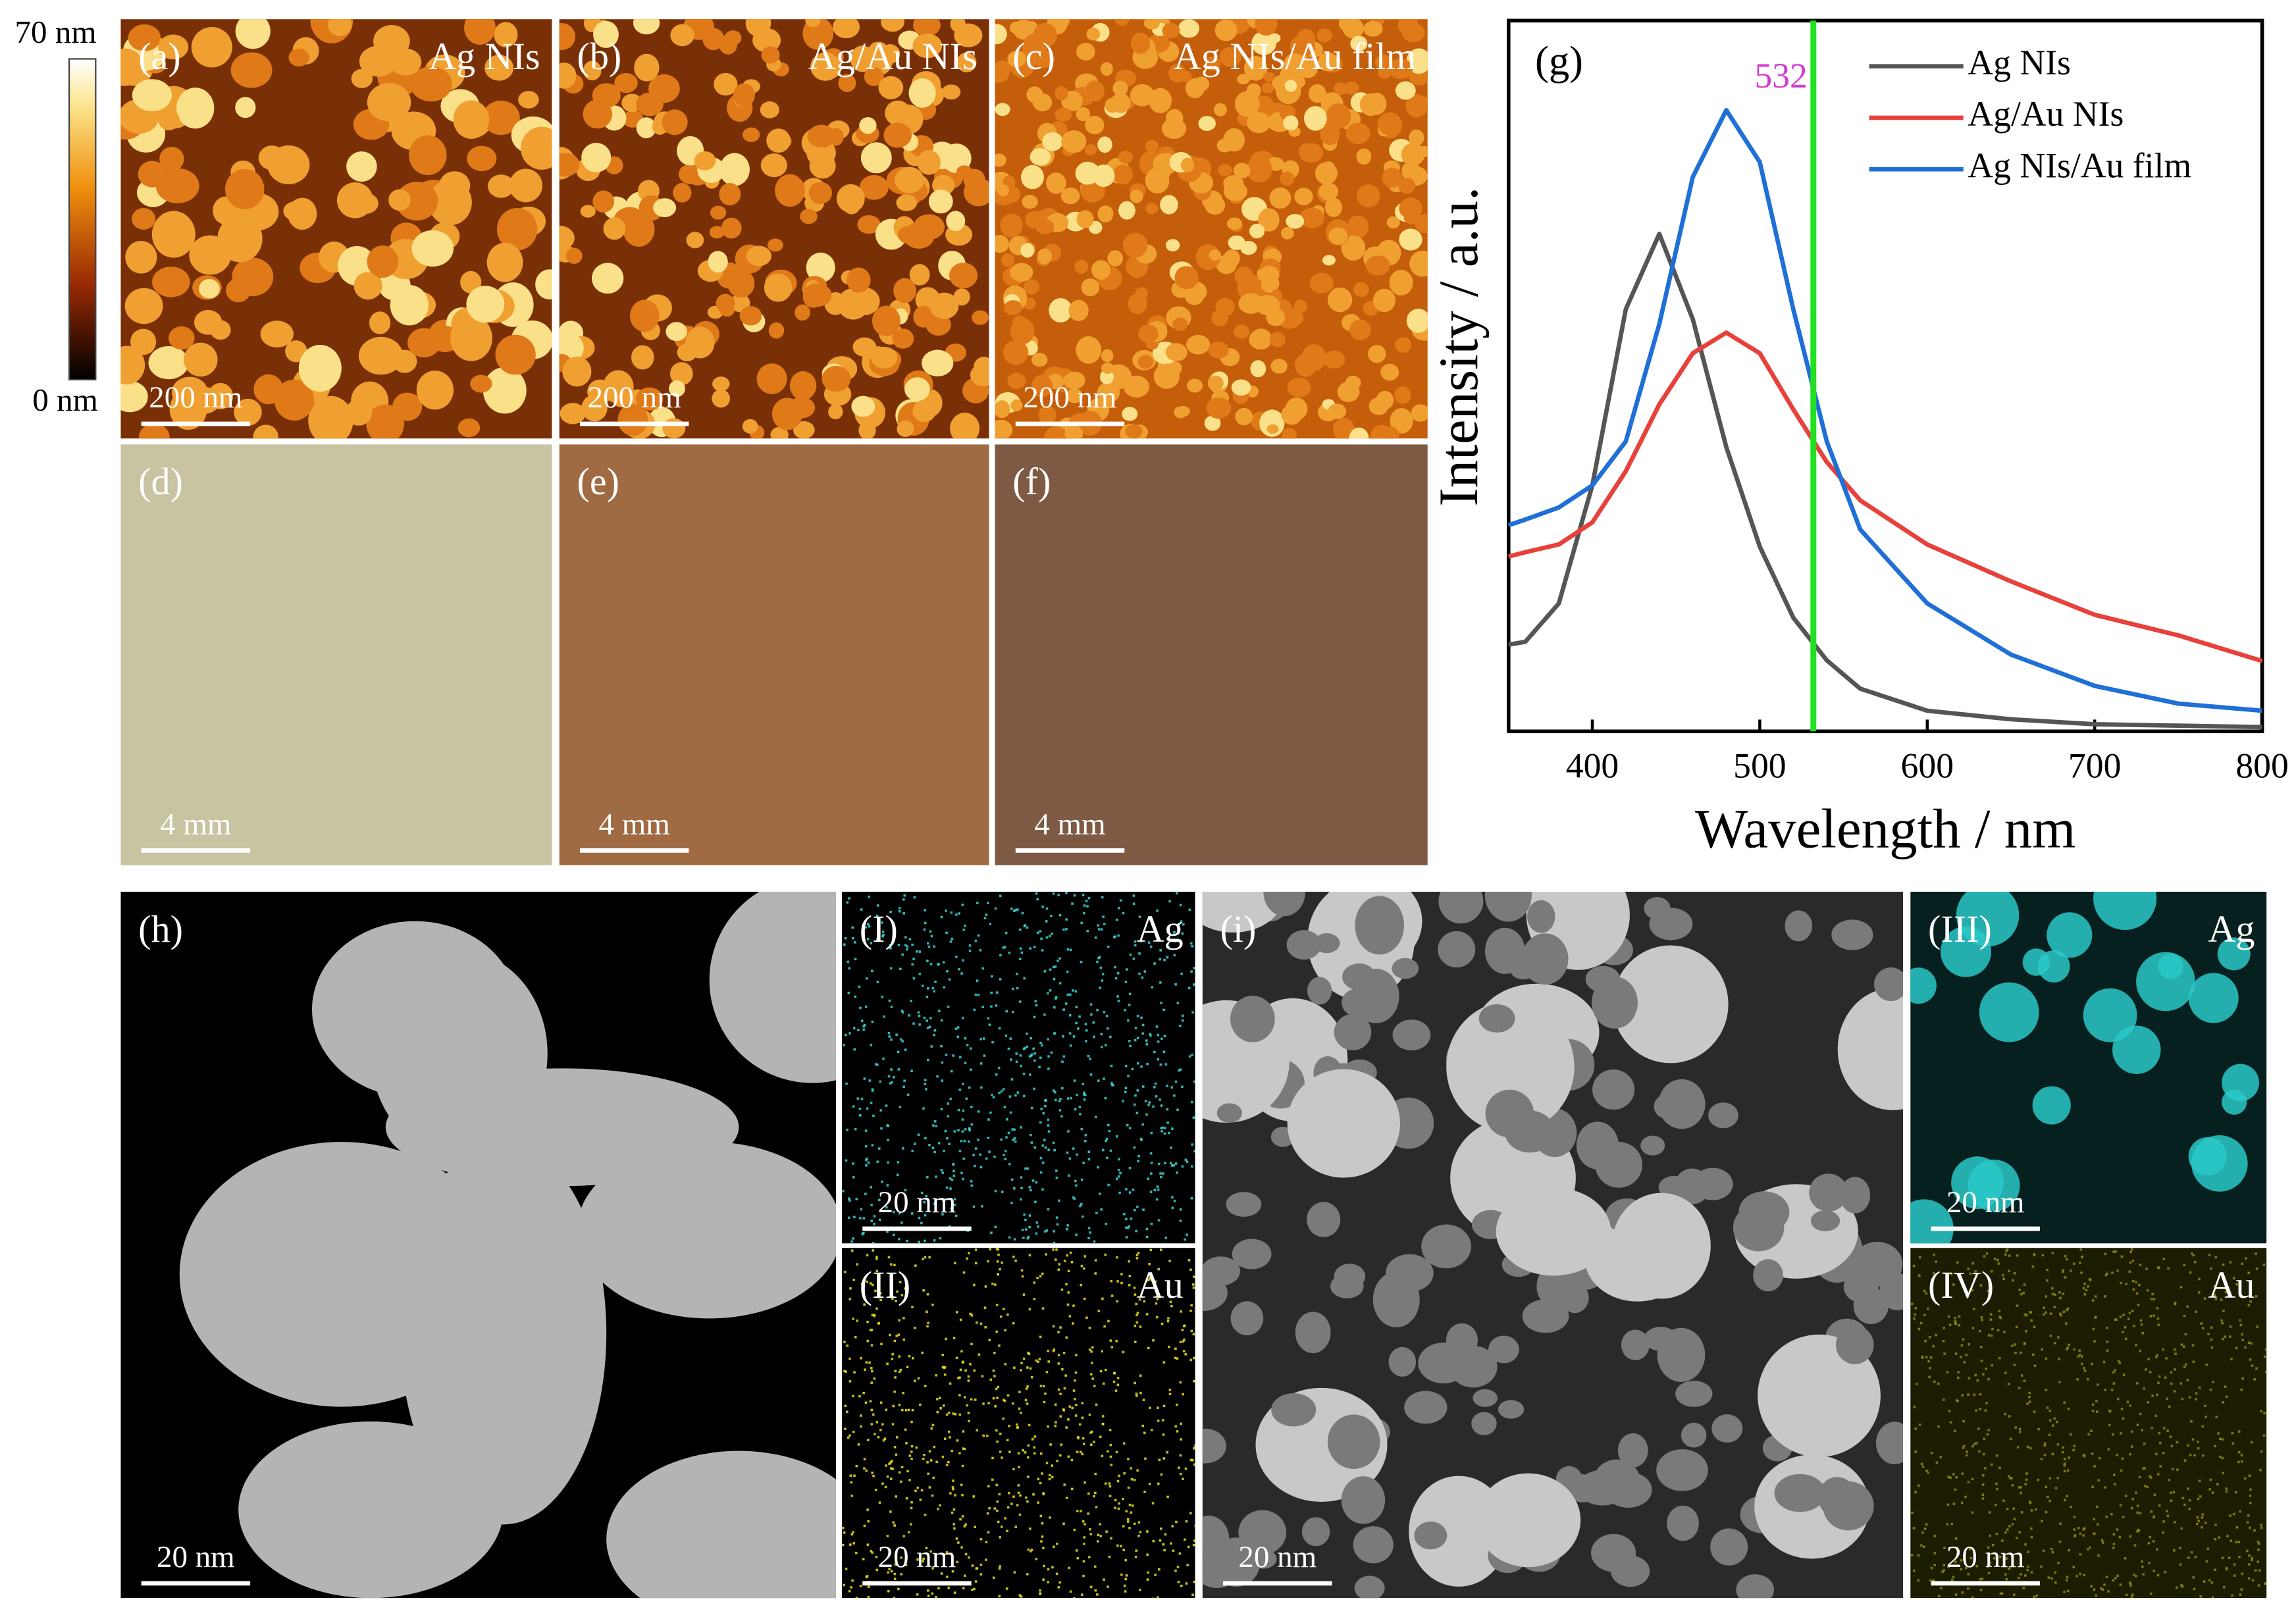 Image resolution: width=2296 pixels, height=1615 pixels. I want to click on legend-label: Ag NIs, so click(2019, 62).